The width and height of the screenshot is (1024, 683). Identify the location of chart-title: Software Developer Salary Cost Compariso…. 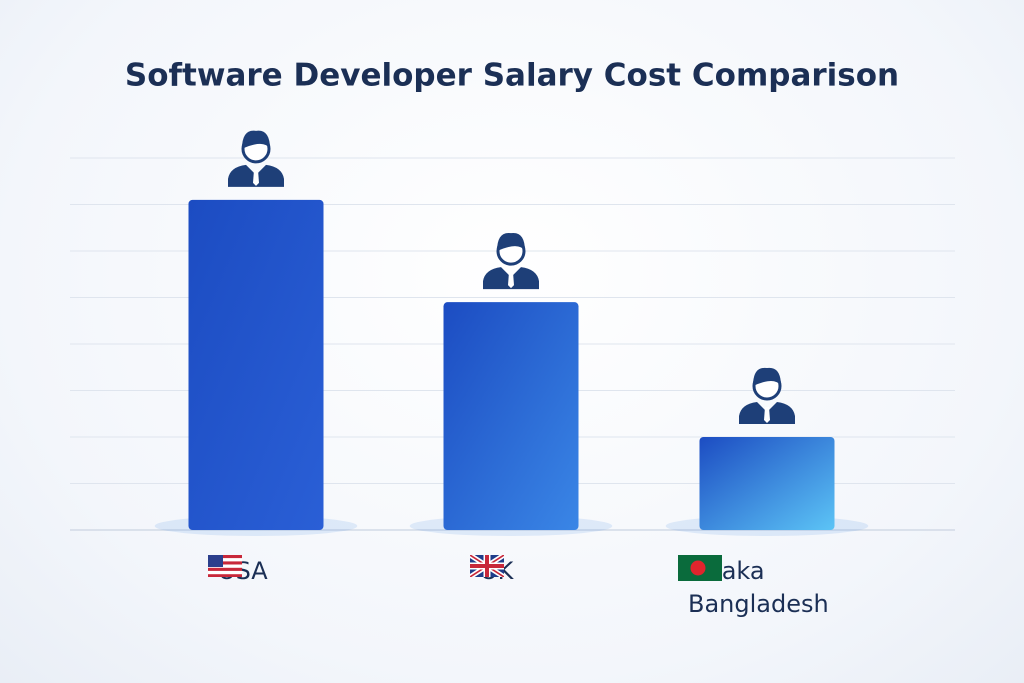
(512, 76).